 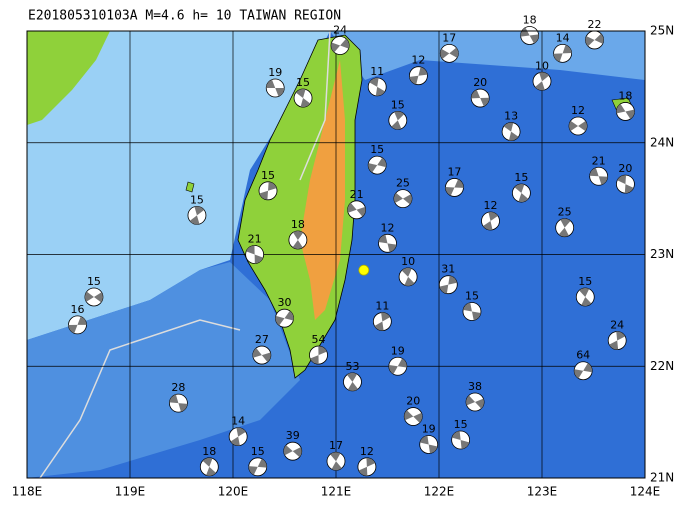 I want to click on depth-label: 30, so click(x=285, y=302).